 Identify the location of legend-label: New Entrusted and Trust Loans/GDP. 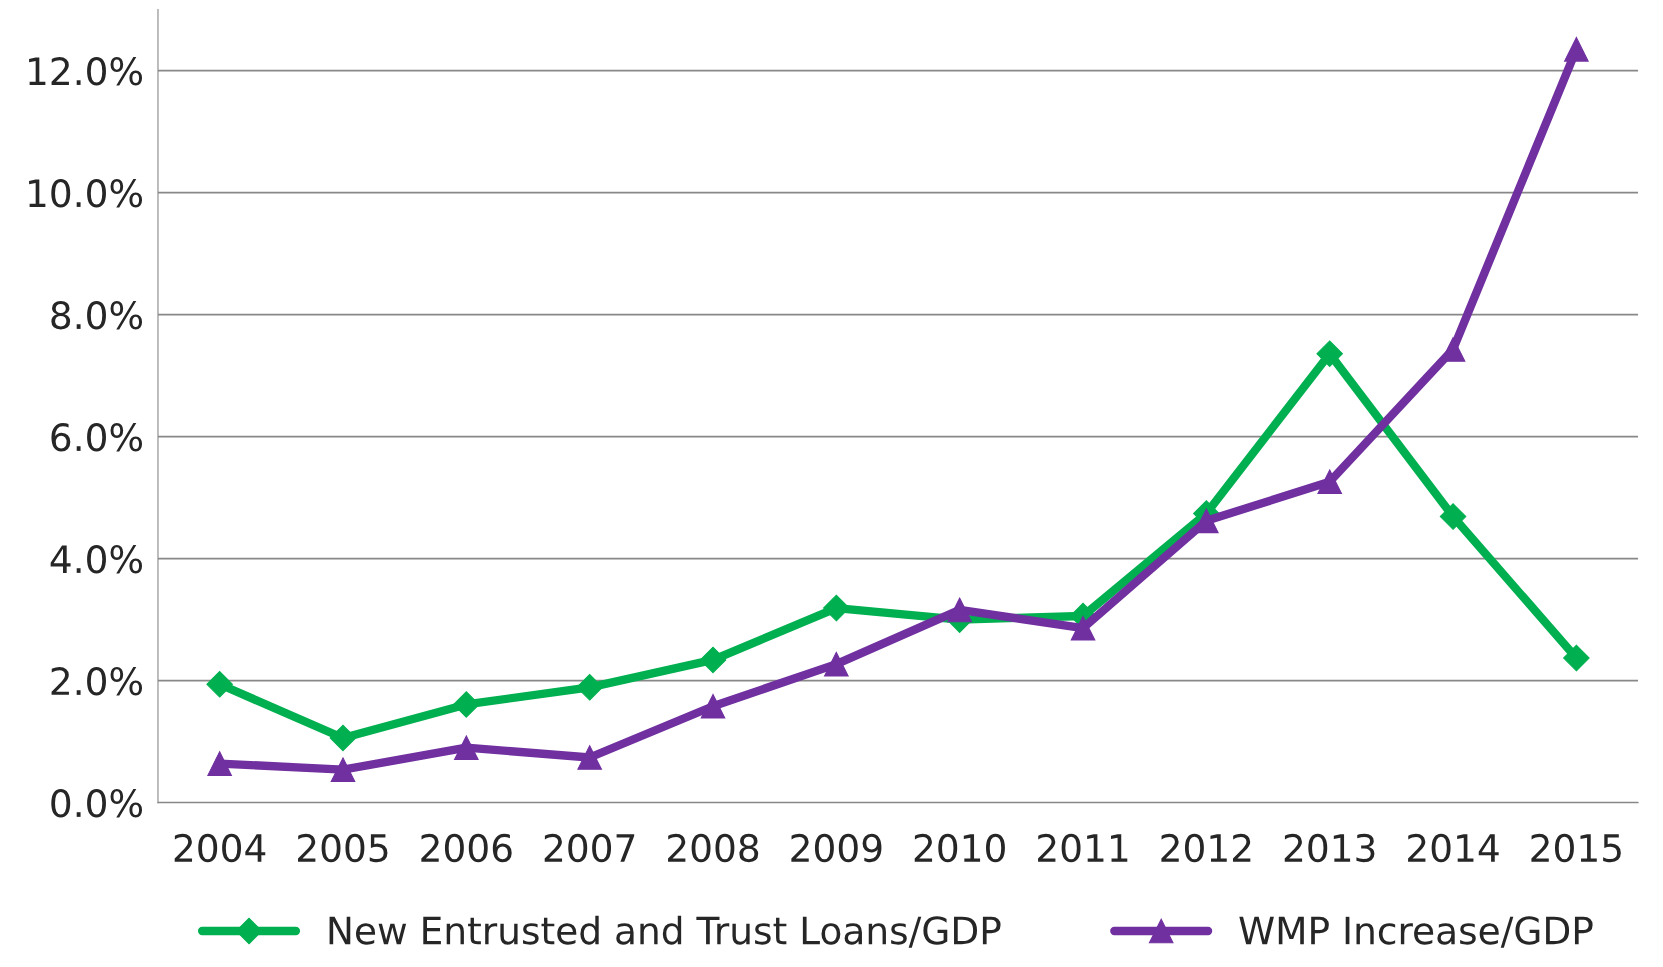
(665, 931).